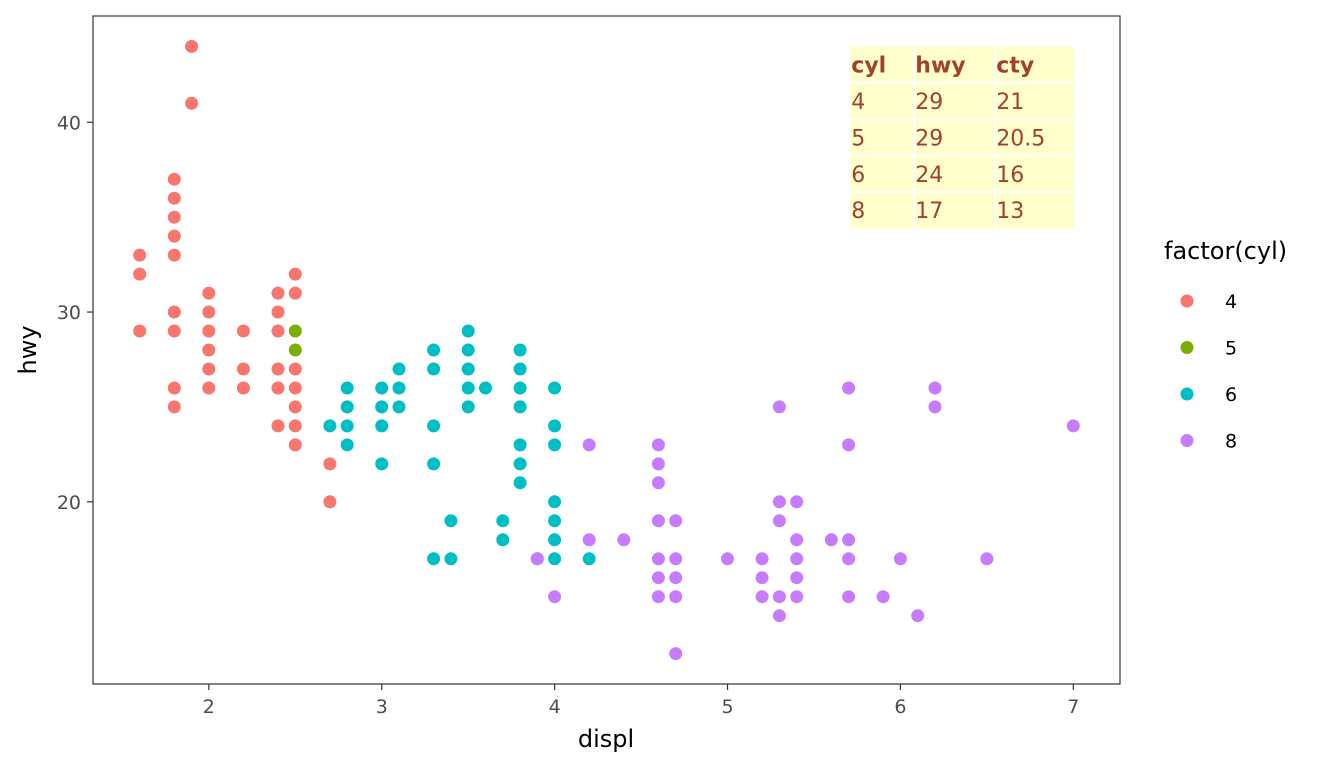 This screenshot has width=1344, height=768. What do you see at coordinates (929, 211) in the screenshot?
I see `table-cell: 17` at bounding box center [929, 211].